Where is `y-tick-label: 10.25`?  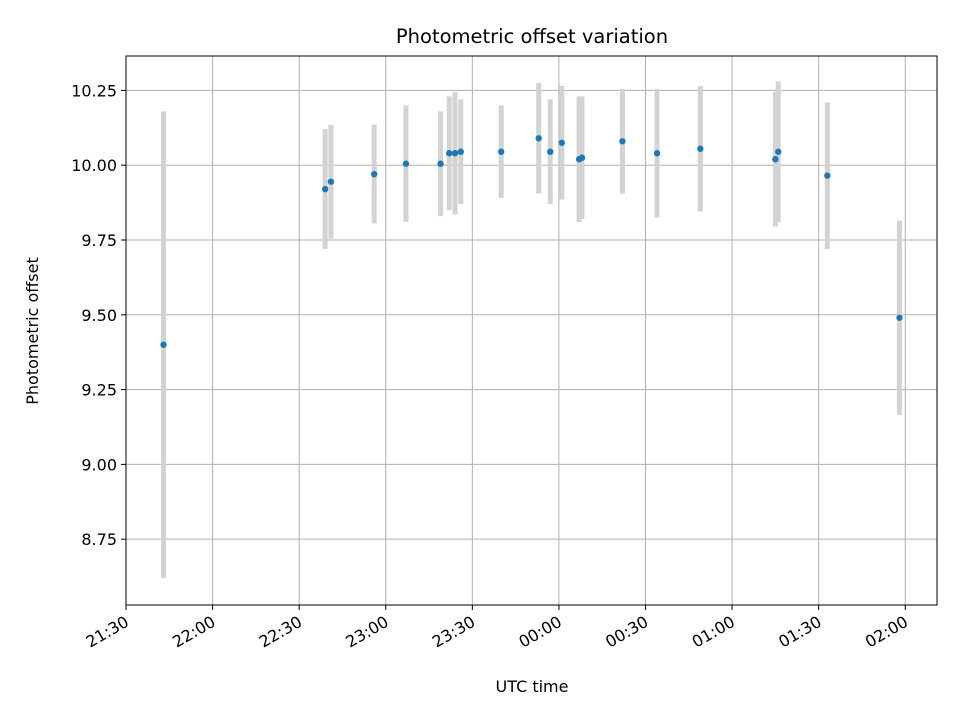 y-tick-label: 10.25 is located at coordinates (94, 90).